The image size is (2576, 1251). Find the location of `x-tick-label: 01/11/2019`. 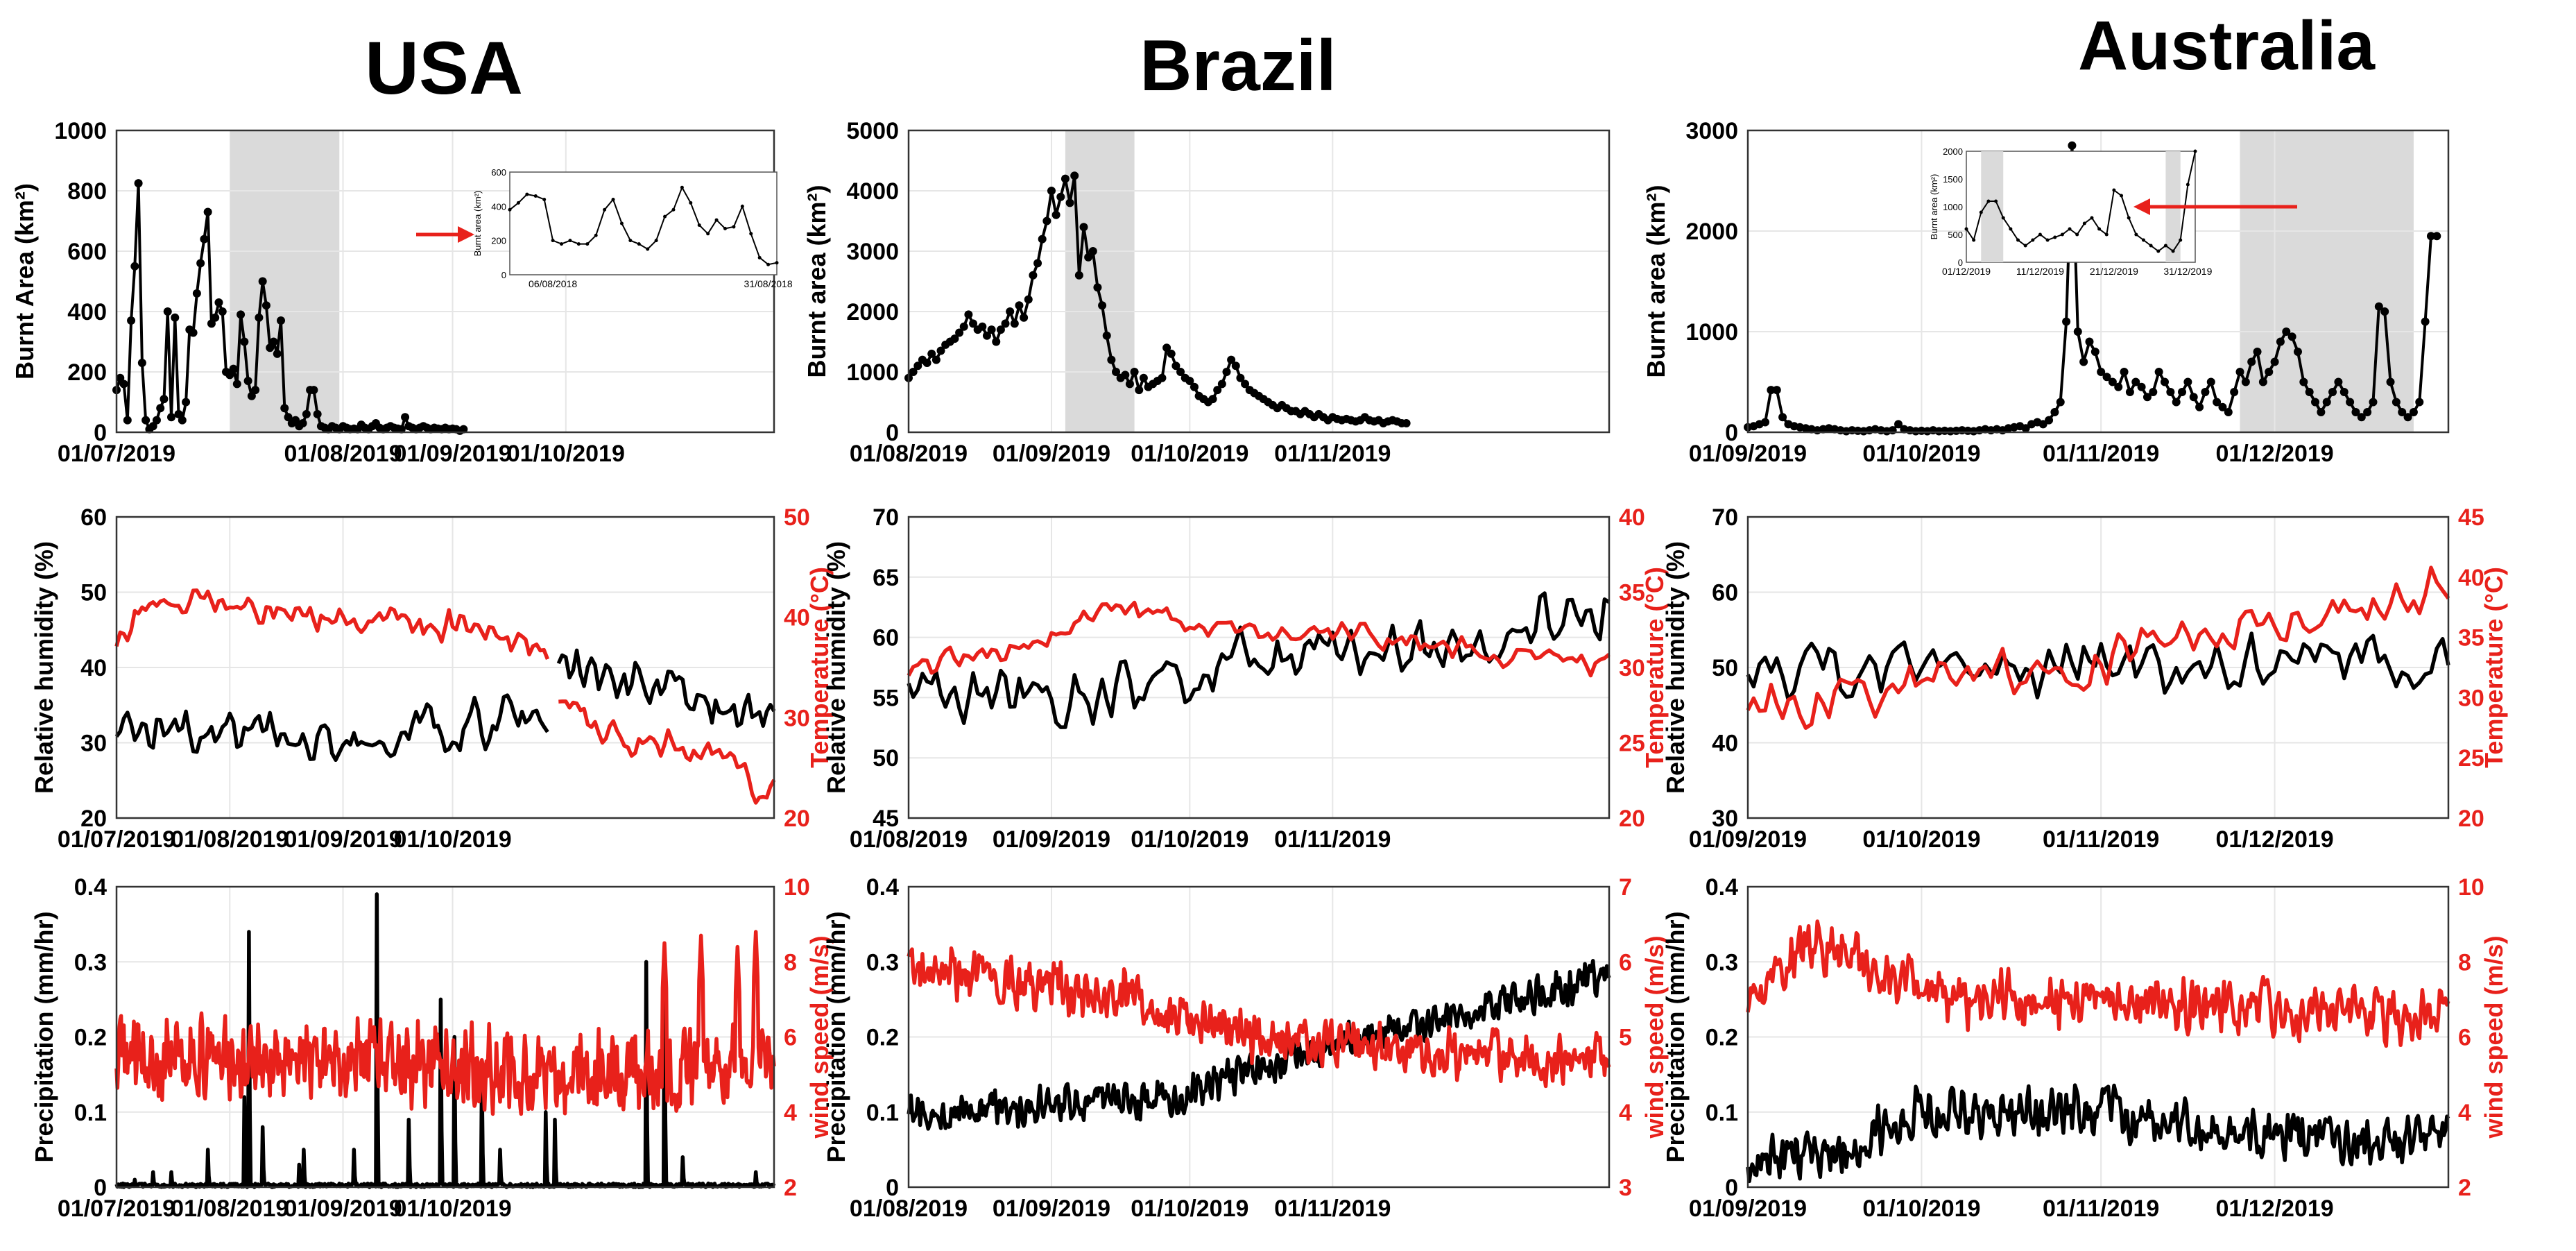

x-tick-label: 01/11/2019 is located at coordinates (2101, 840).